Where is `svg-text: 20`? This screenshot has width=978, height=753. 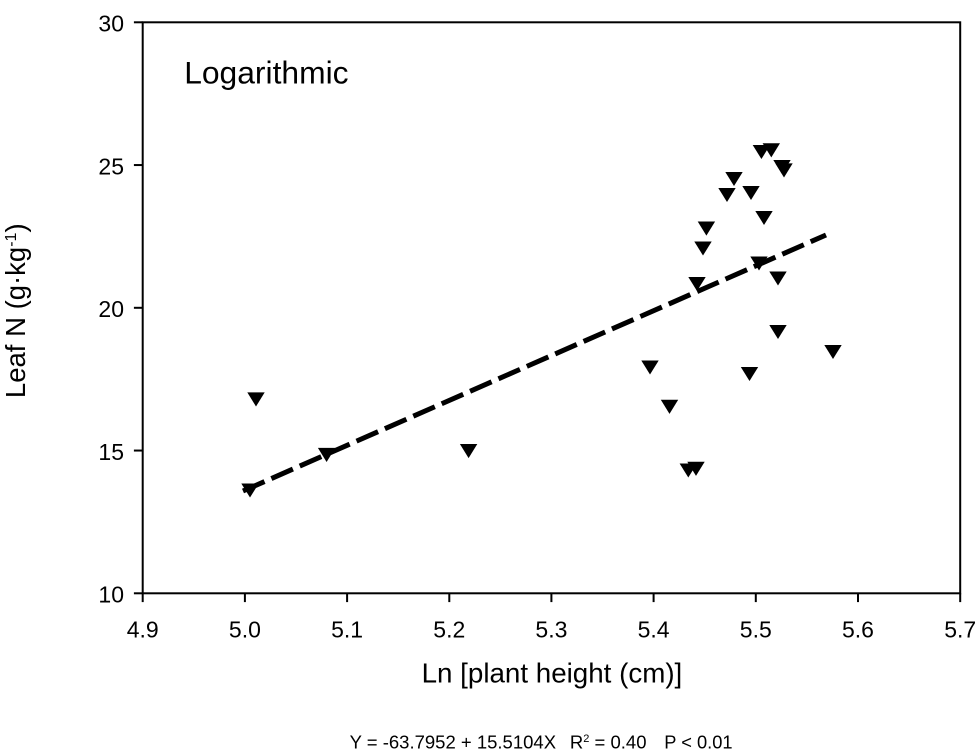
svg-text: 20 is located at coordinates (111, 309).